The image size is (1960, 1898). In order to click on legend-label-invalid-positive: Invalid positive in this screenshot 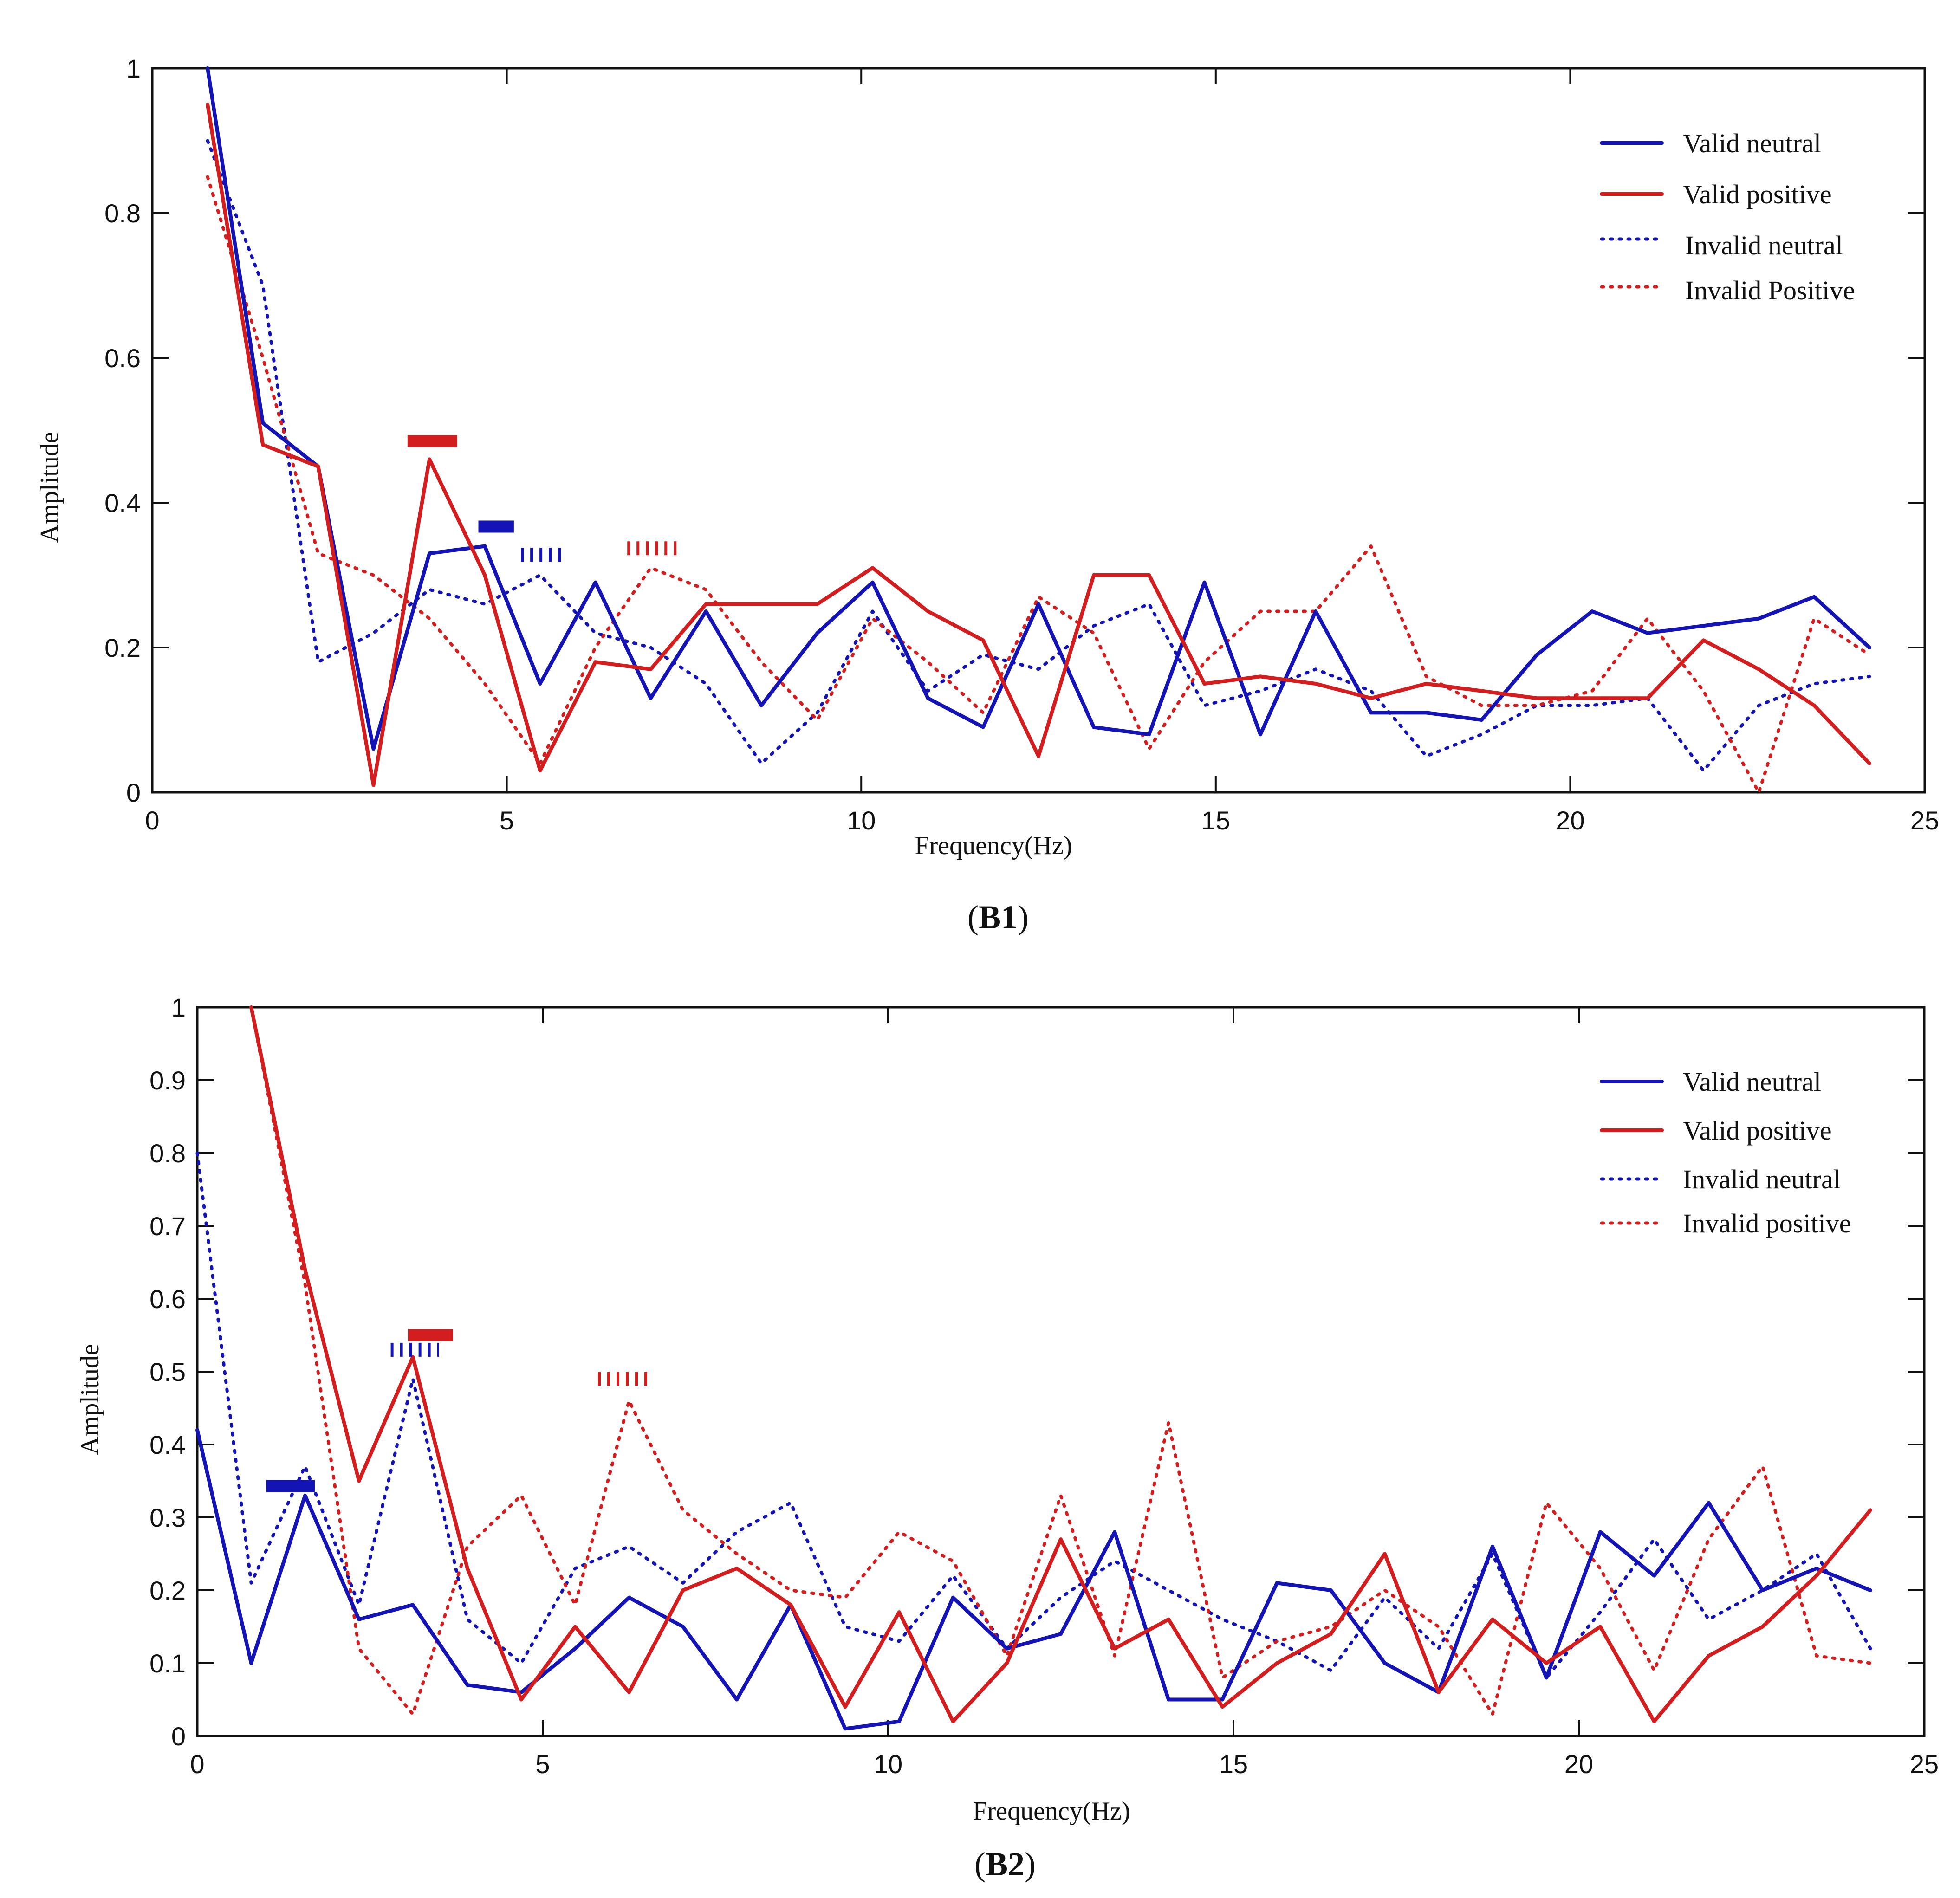, I will do `click(1767, 1223)`.